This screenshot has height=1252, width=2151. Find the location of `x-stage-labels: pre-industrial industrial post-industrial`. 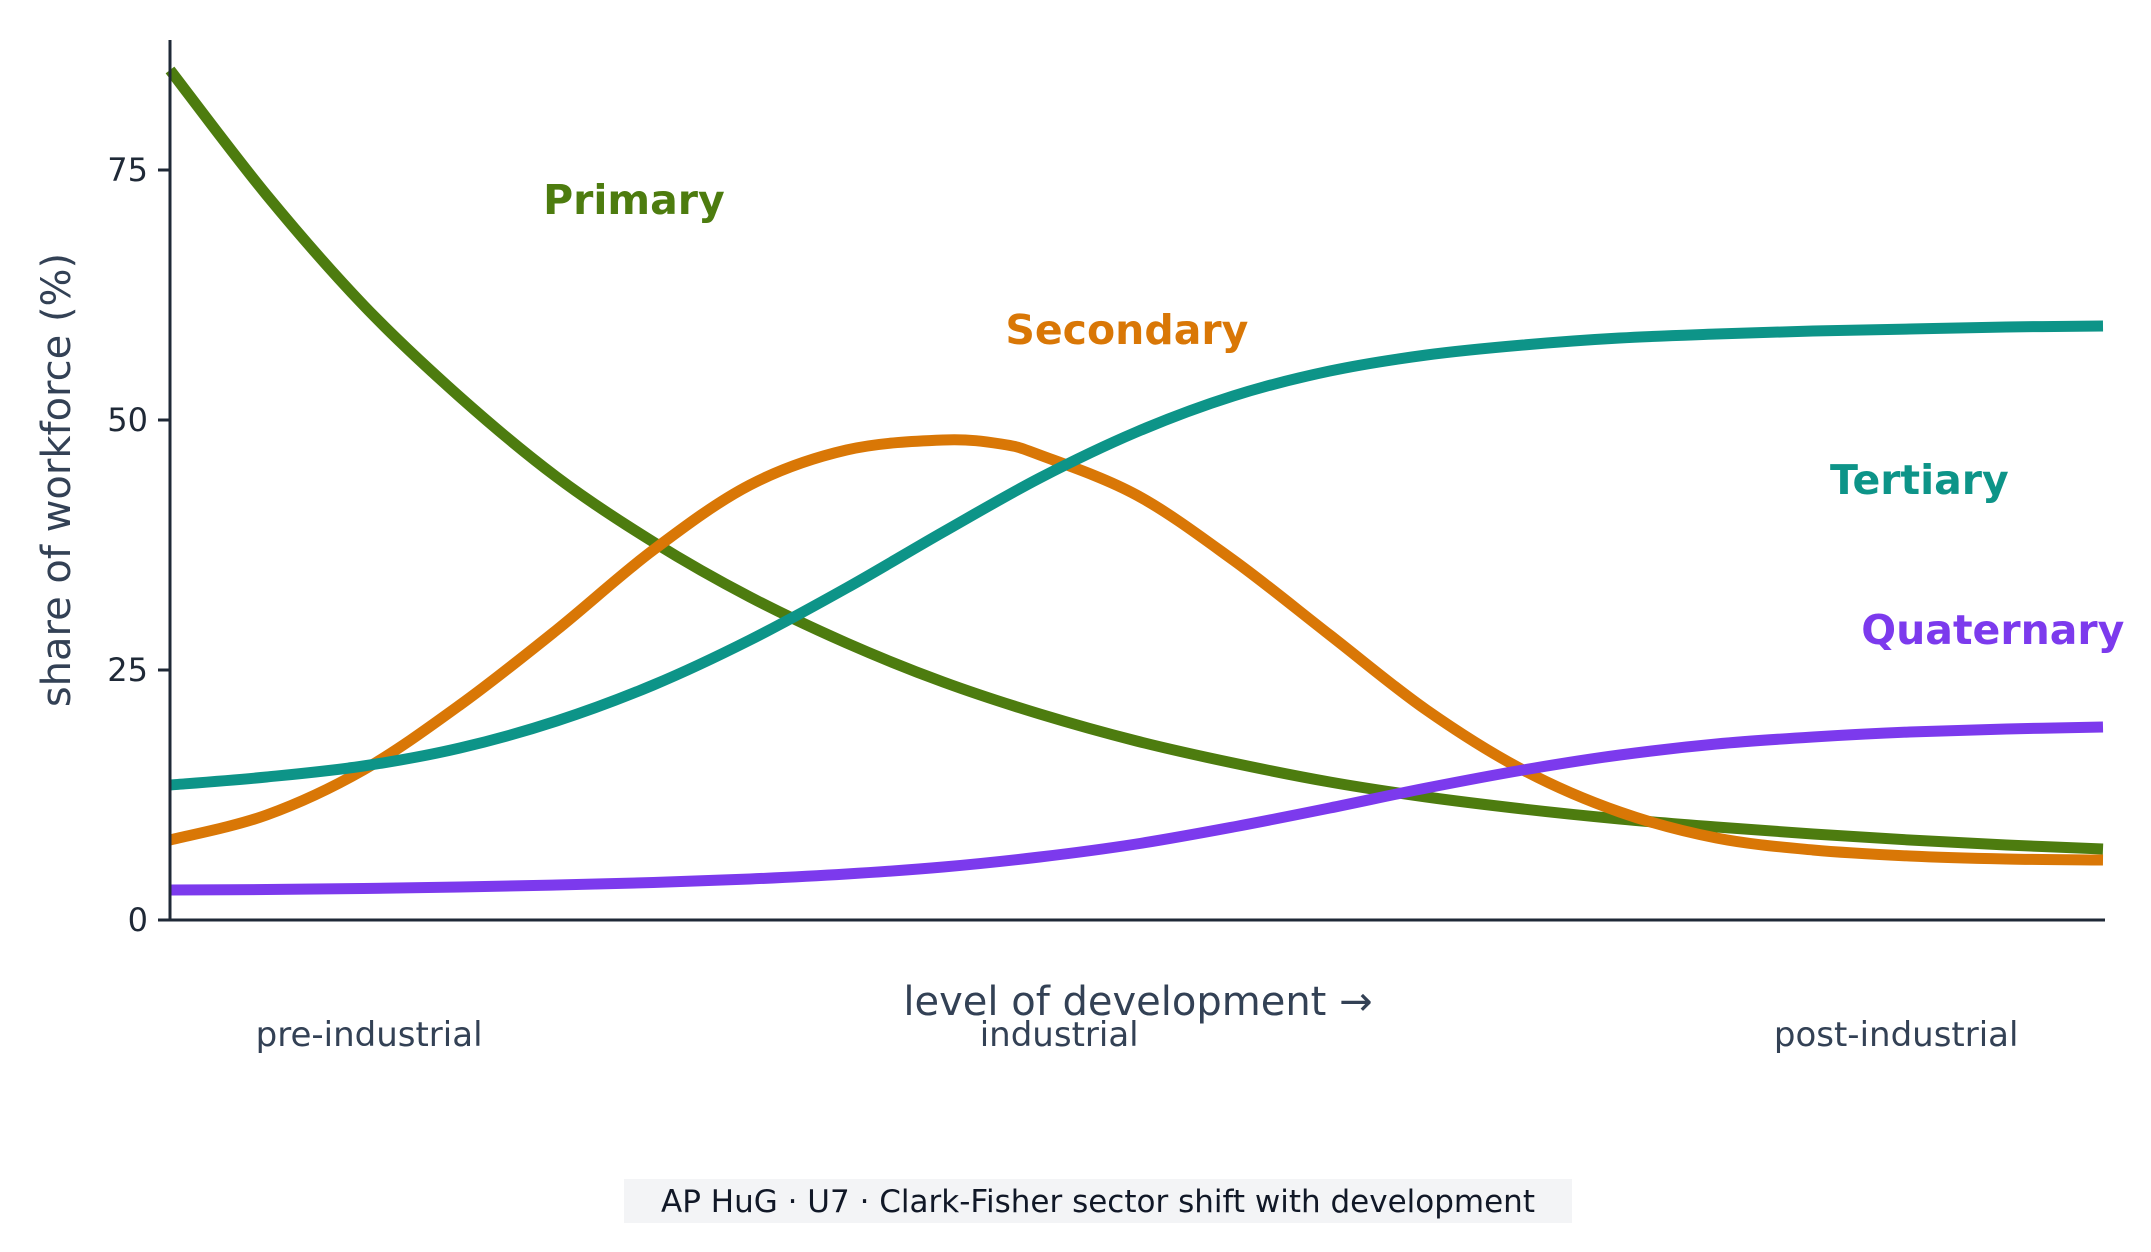

x-stage-labels: pre-industrial industrial post-industrial is located at coordinates (1137, 1035).